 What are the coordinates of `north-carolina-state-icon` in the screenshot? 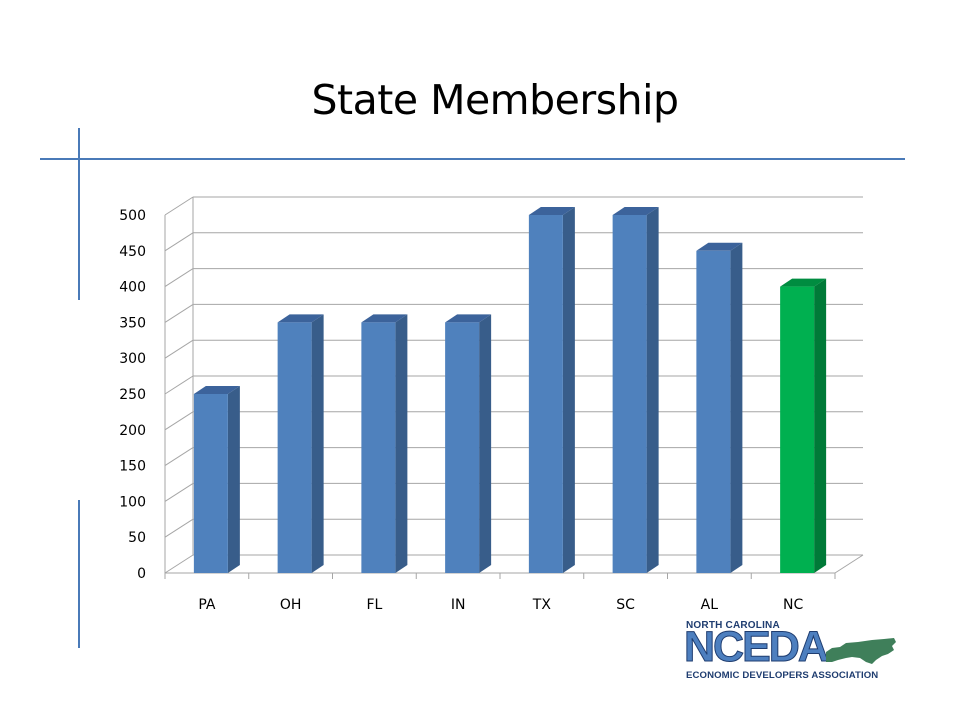 It's located at (861, 651).